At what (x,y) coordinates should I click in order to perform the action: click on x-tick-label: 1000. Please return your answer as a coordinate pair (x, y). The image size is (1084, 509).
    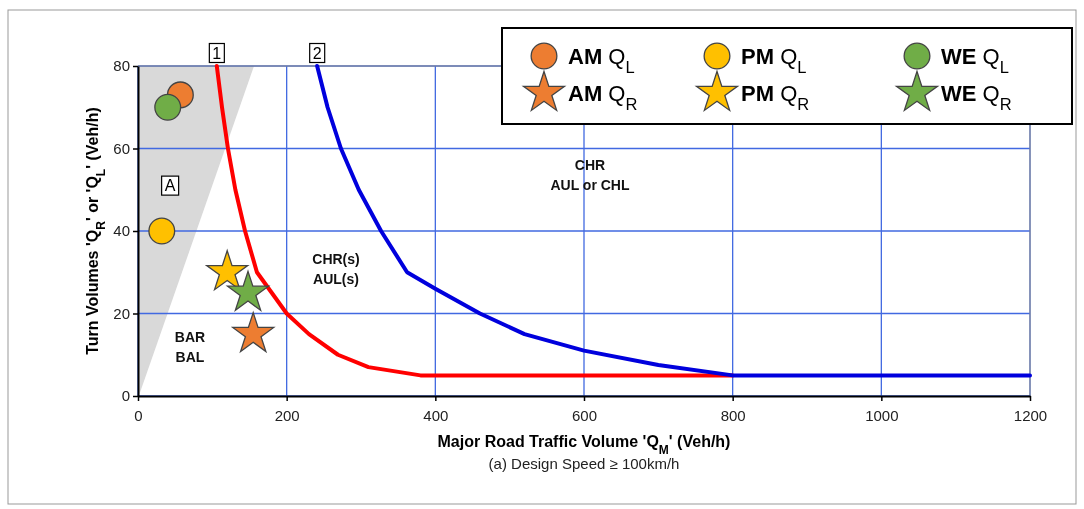
    Looking at the image, I should click on (882, 415).